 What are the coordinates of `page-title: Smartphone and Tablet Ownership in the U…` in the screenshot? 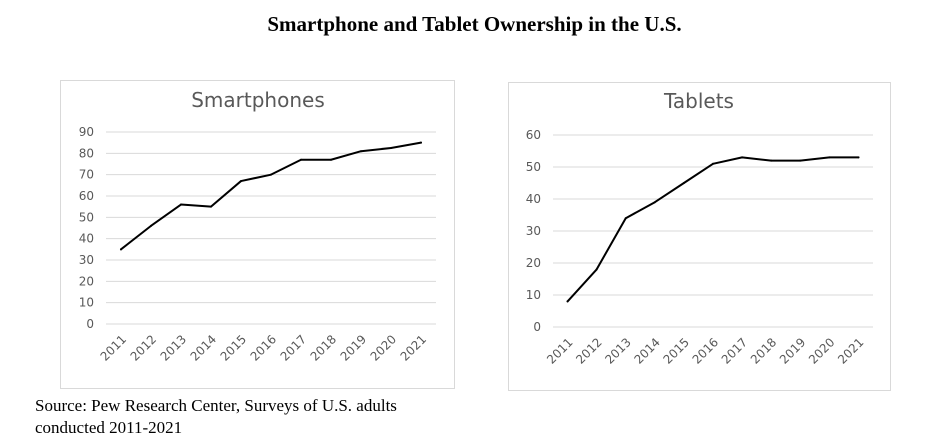 It's located at (474, 24).